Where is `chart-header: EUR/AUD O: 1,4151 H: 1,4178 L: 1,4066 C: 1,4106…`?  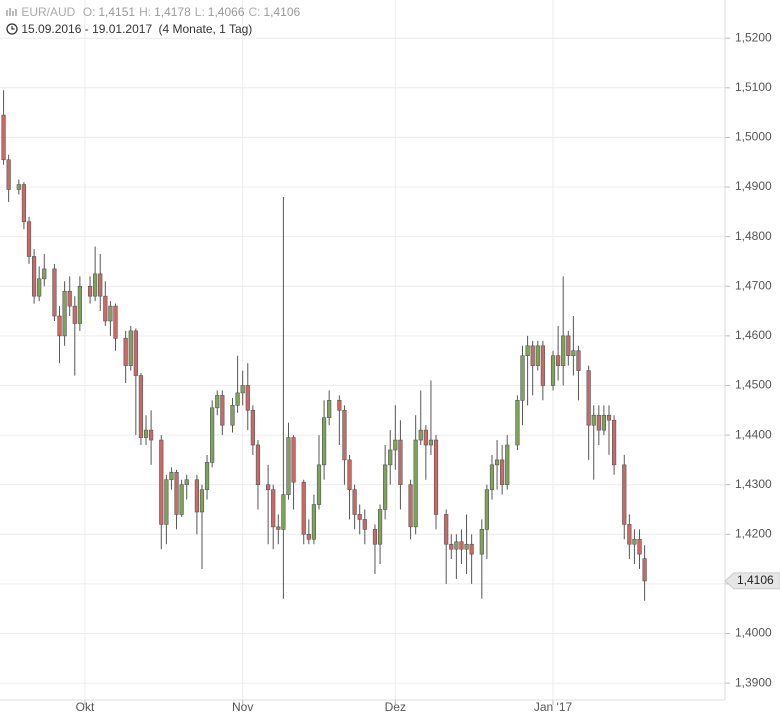 chart-header: EUR/AUD O: 1,4151 H: 1,4178 L: 1,4066 C: 1,4106… is located at coordinates (153, 21).